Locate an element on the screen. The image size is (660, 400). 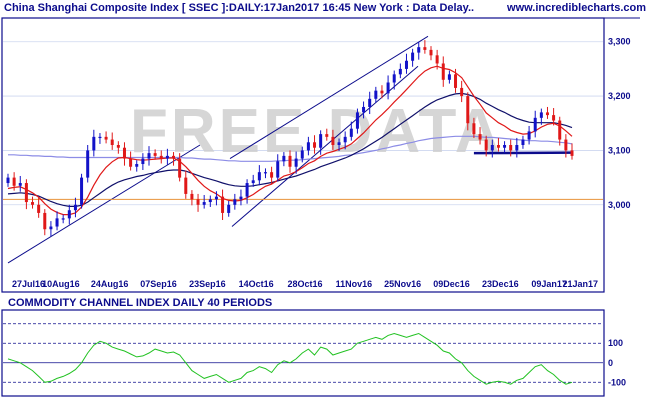
y-tick-label: 3,300 is located at coordinates (619, 42).